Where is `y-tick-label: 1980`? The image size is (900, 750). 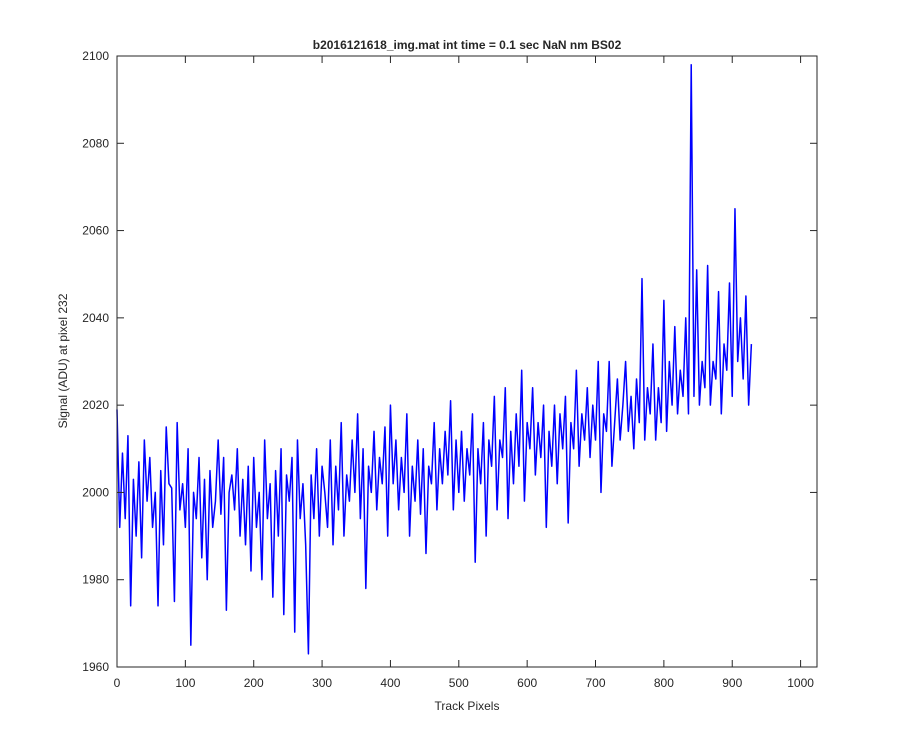
y-tick-label: 1980 is located at coordinates (95, 580).